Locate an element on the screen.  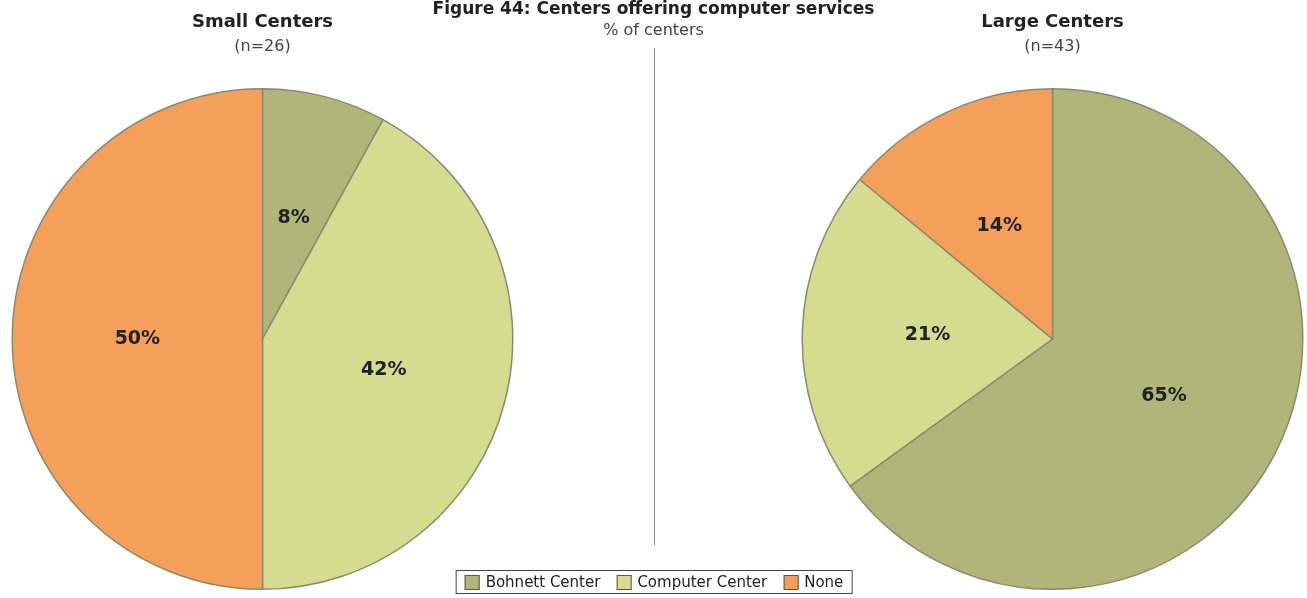
data-label: 8% is located at coordinates (293, 215).